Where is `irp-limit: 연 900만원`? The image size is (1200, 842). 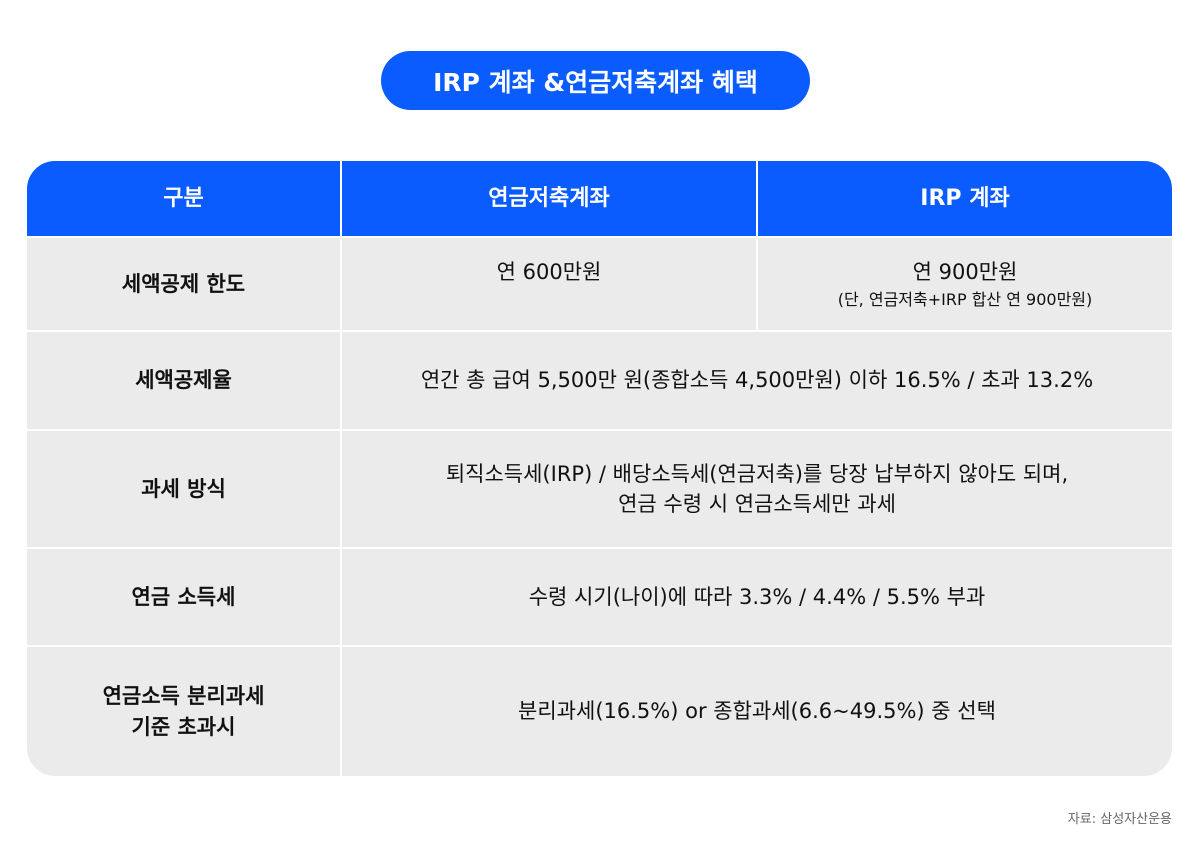 irp-limit: 연 900만원 is located at coordinates (965, 272).